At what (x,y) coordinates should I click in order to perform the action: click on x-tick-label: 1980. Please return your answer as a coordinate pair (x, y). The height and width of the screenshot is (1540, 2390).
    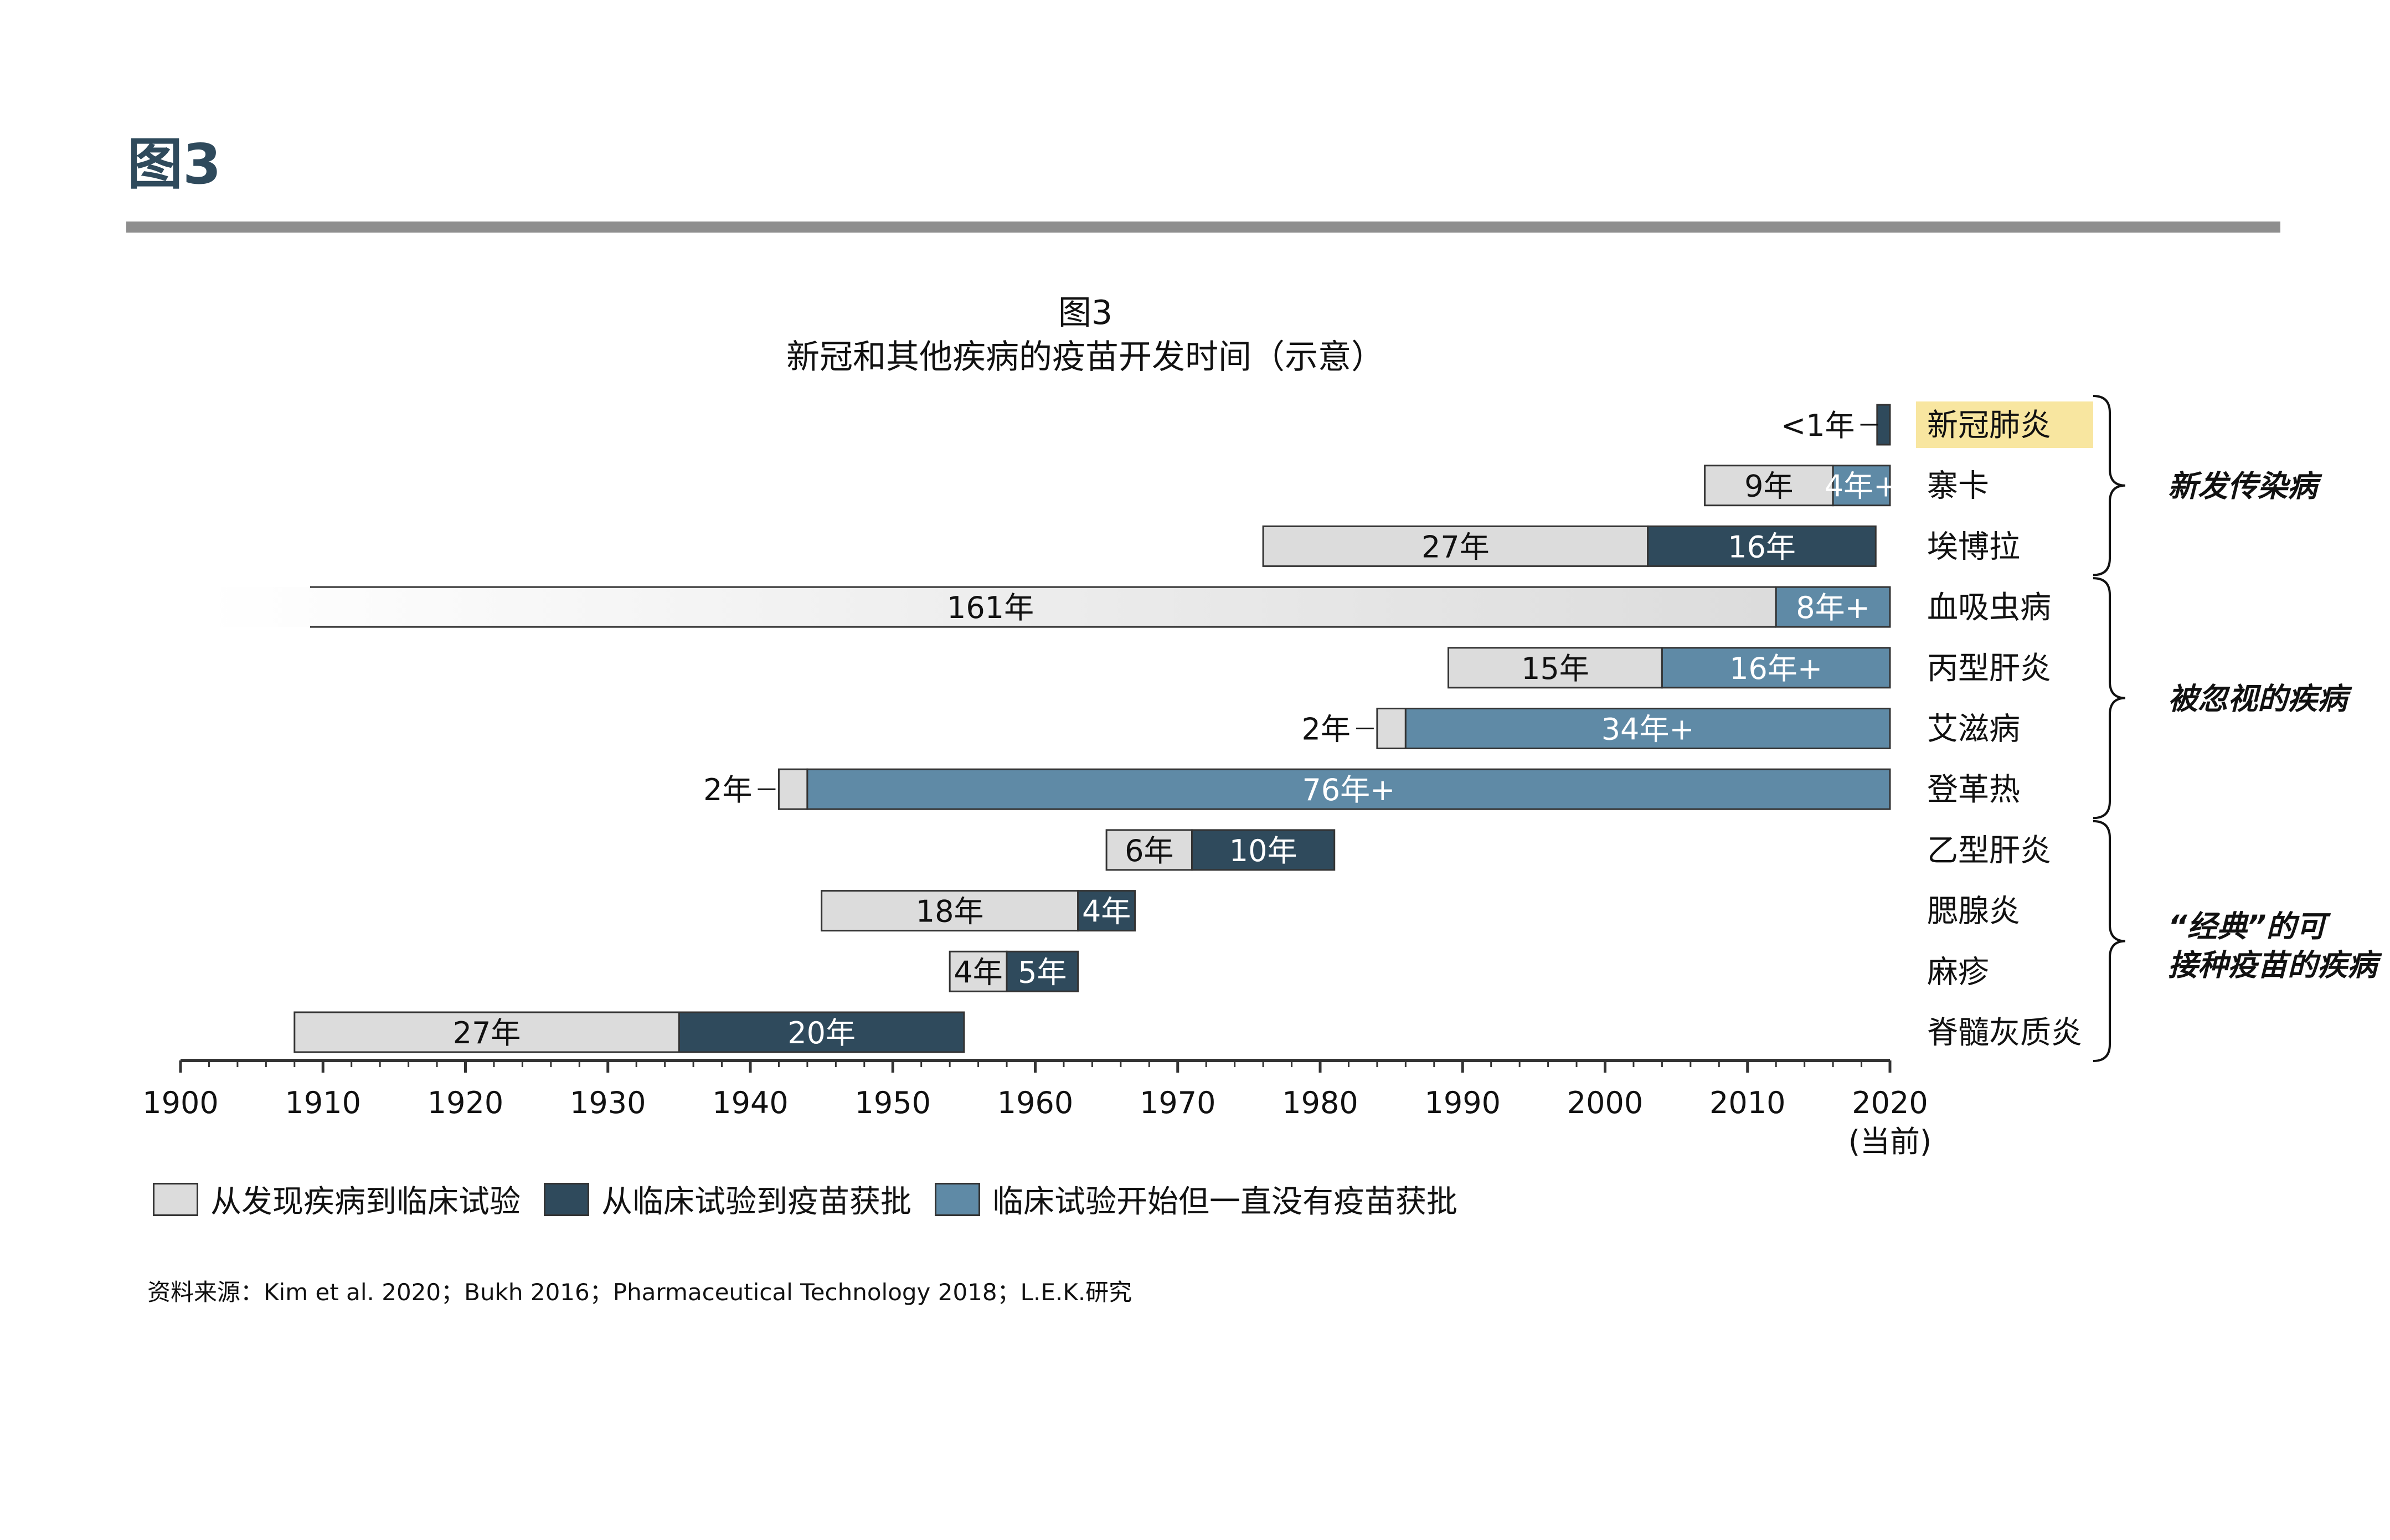
    Looking at the image, I should click on (1320, 1102).